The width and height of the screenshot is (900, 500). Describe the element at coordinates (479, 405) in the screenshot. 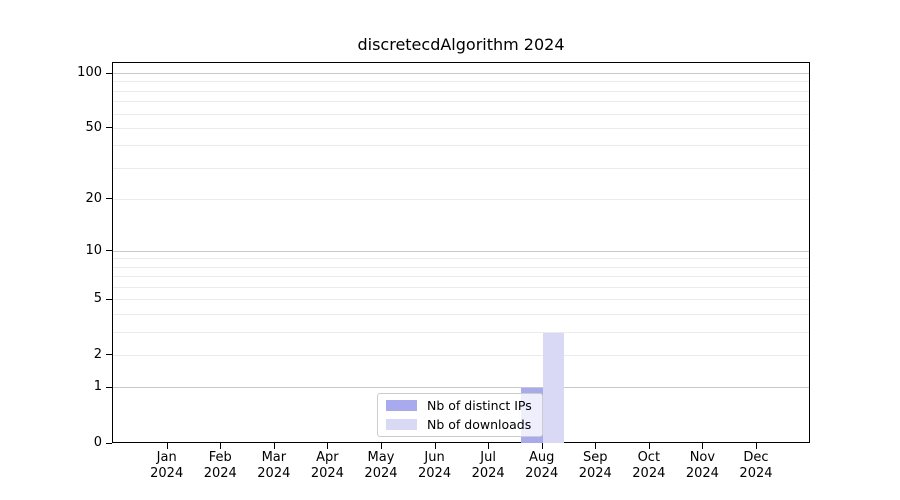

I see `legend-label-distinct-ips: Nb of distinct IPs` at that location.